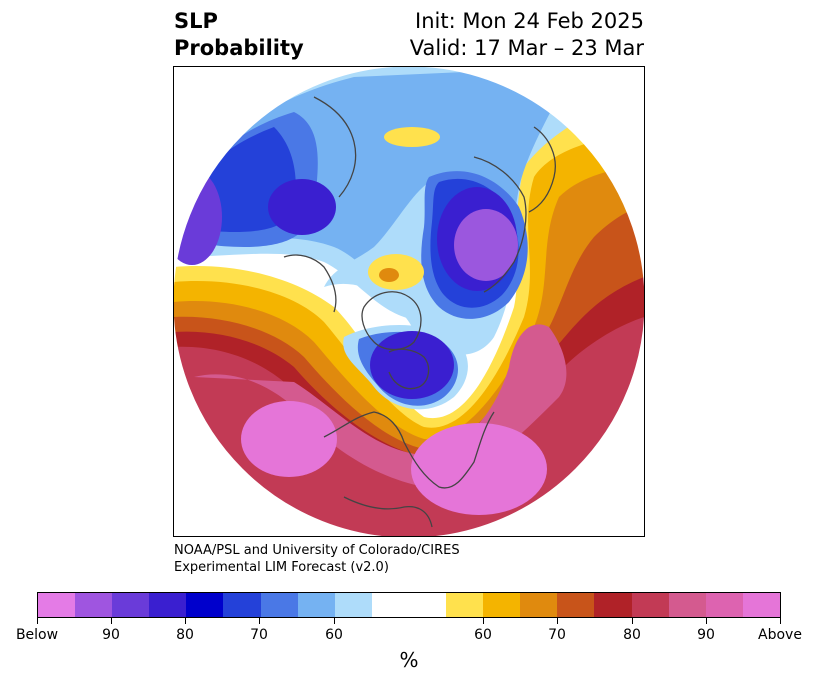 Image resolution: width=819 pixels, height=686 pixels. What do you see at coordinates (409, 369) in the screenshot?
I see `coast-hudson-bay` at bounding box center [409, 369].